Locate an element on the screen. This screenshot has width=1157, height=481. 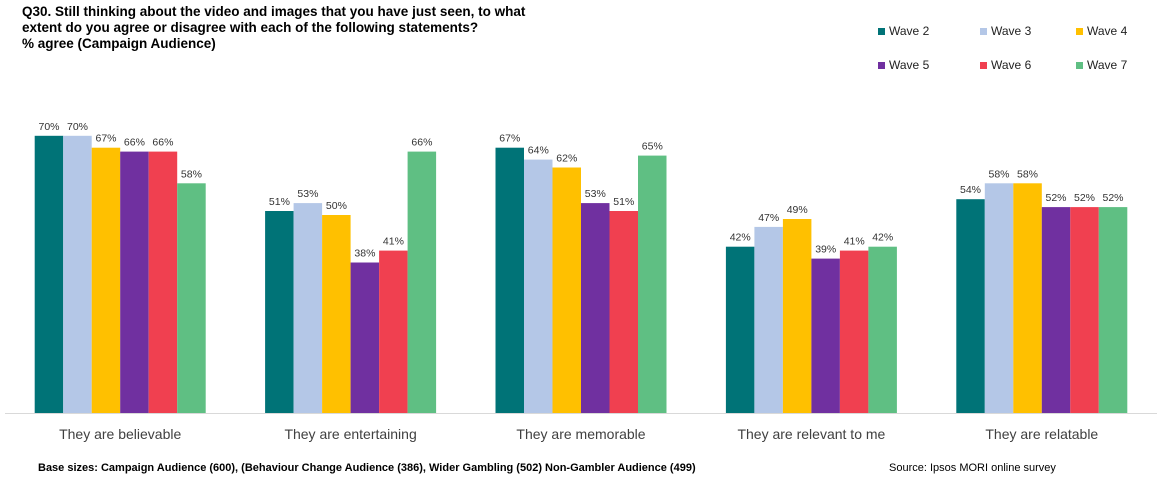
legend-label: Wave 7 is located at coordinates (1107, 65).